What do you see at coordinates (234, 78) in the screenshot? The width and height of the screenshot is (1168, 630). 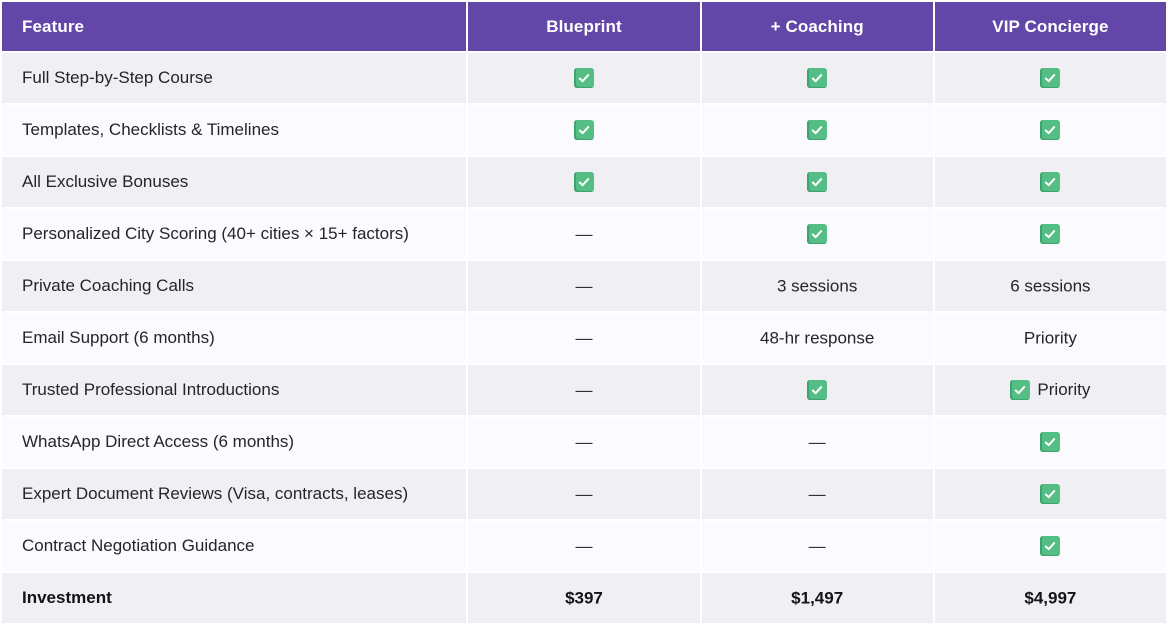 I see `feature-label: Full Step-by-Step Course` at bounding box center [234, 78].